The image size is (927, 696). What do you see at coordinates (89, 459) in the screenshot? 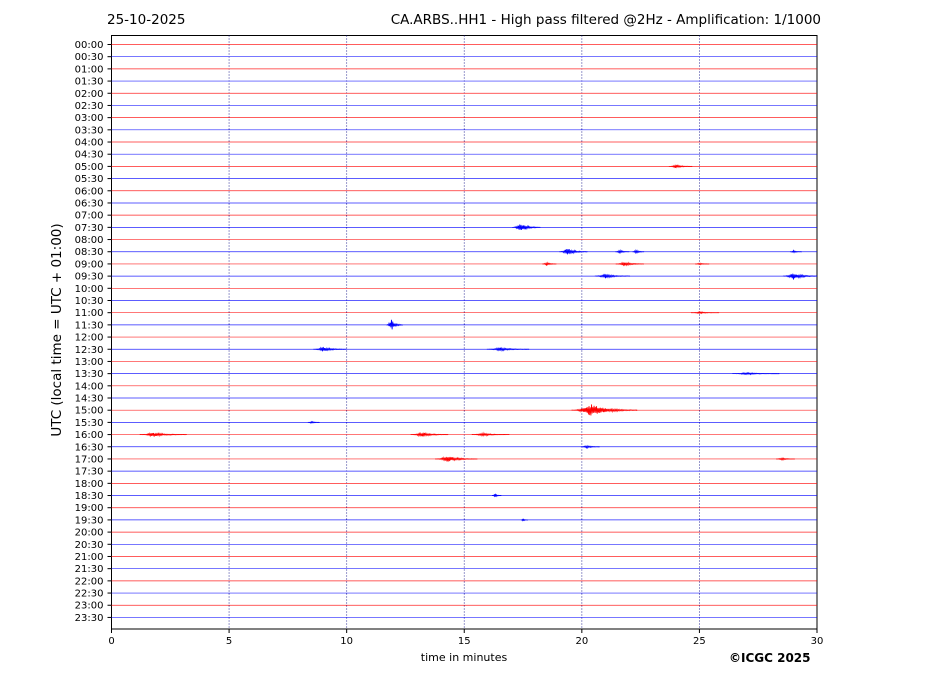
I see `y-tick-label: 17:00` at bounding box center [89, 459].